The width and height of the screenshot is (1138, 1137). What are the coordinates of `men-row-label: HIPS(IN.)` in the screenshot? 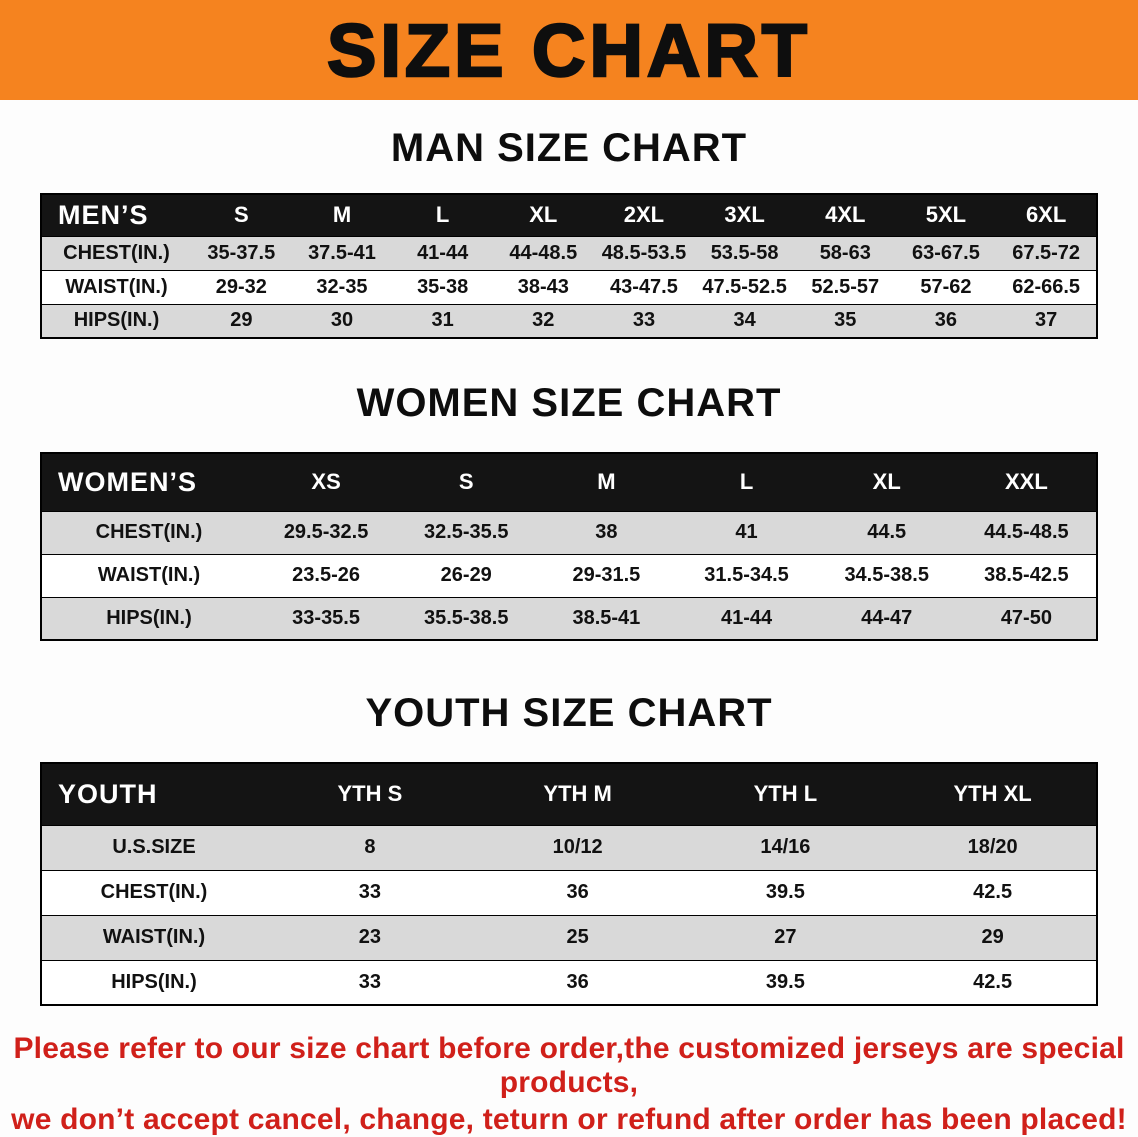 It's located at (116, 320).